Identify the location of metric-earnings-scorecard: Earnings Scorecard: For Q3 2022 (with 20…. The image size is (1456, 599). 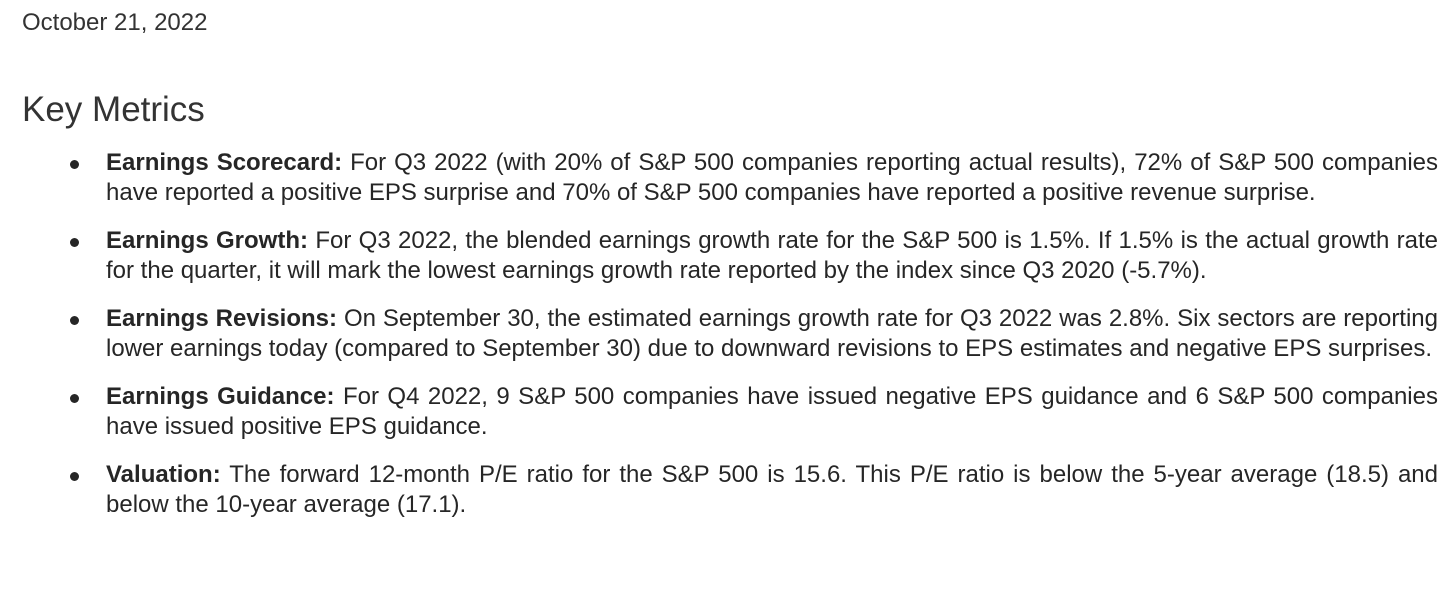
(728, 178).